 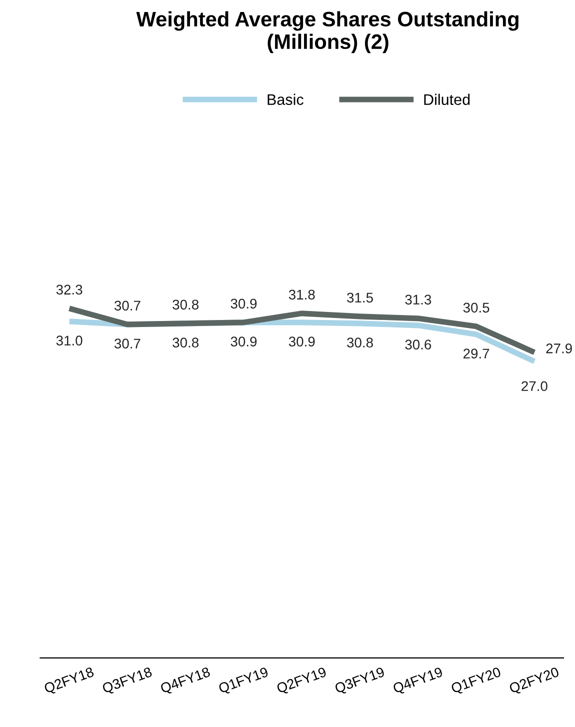 I want to click on data-label: 31.3, so click(x=418, y=299).